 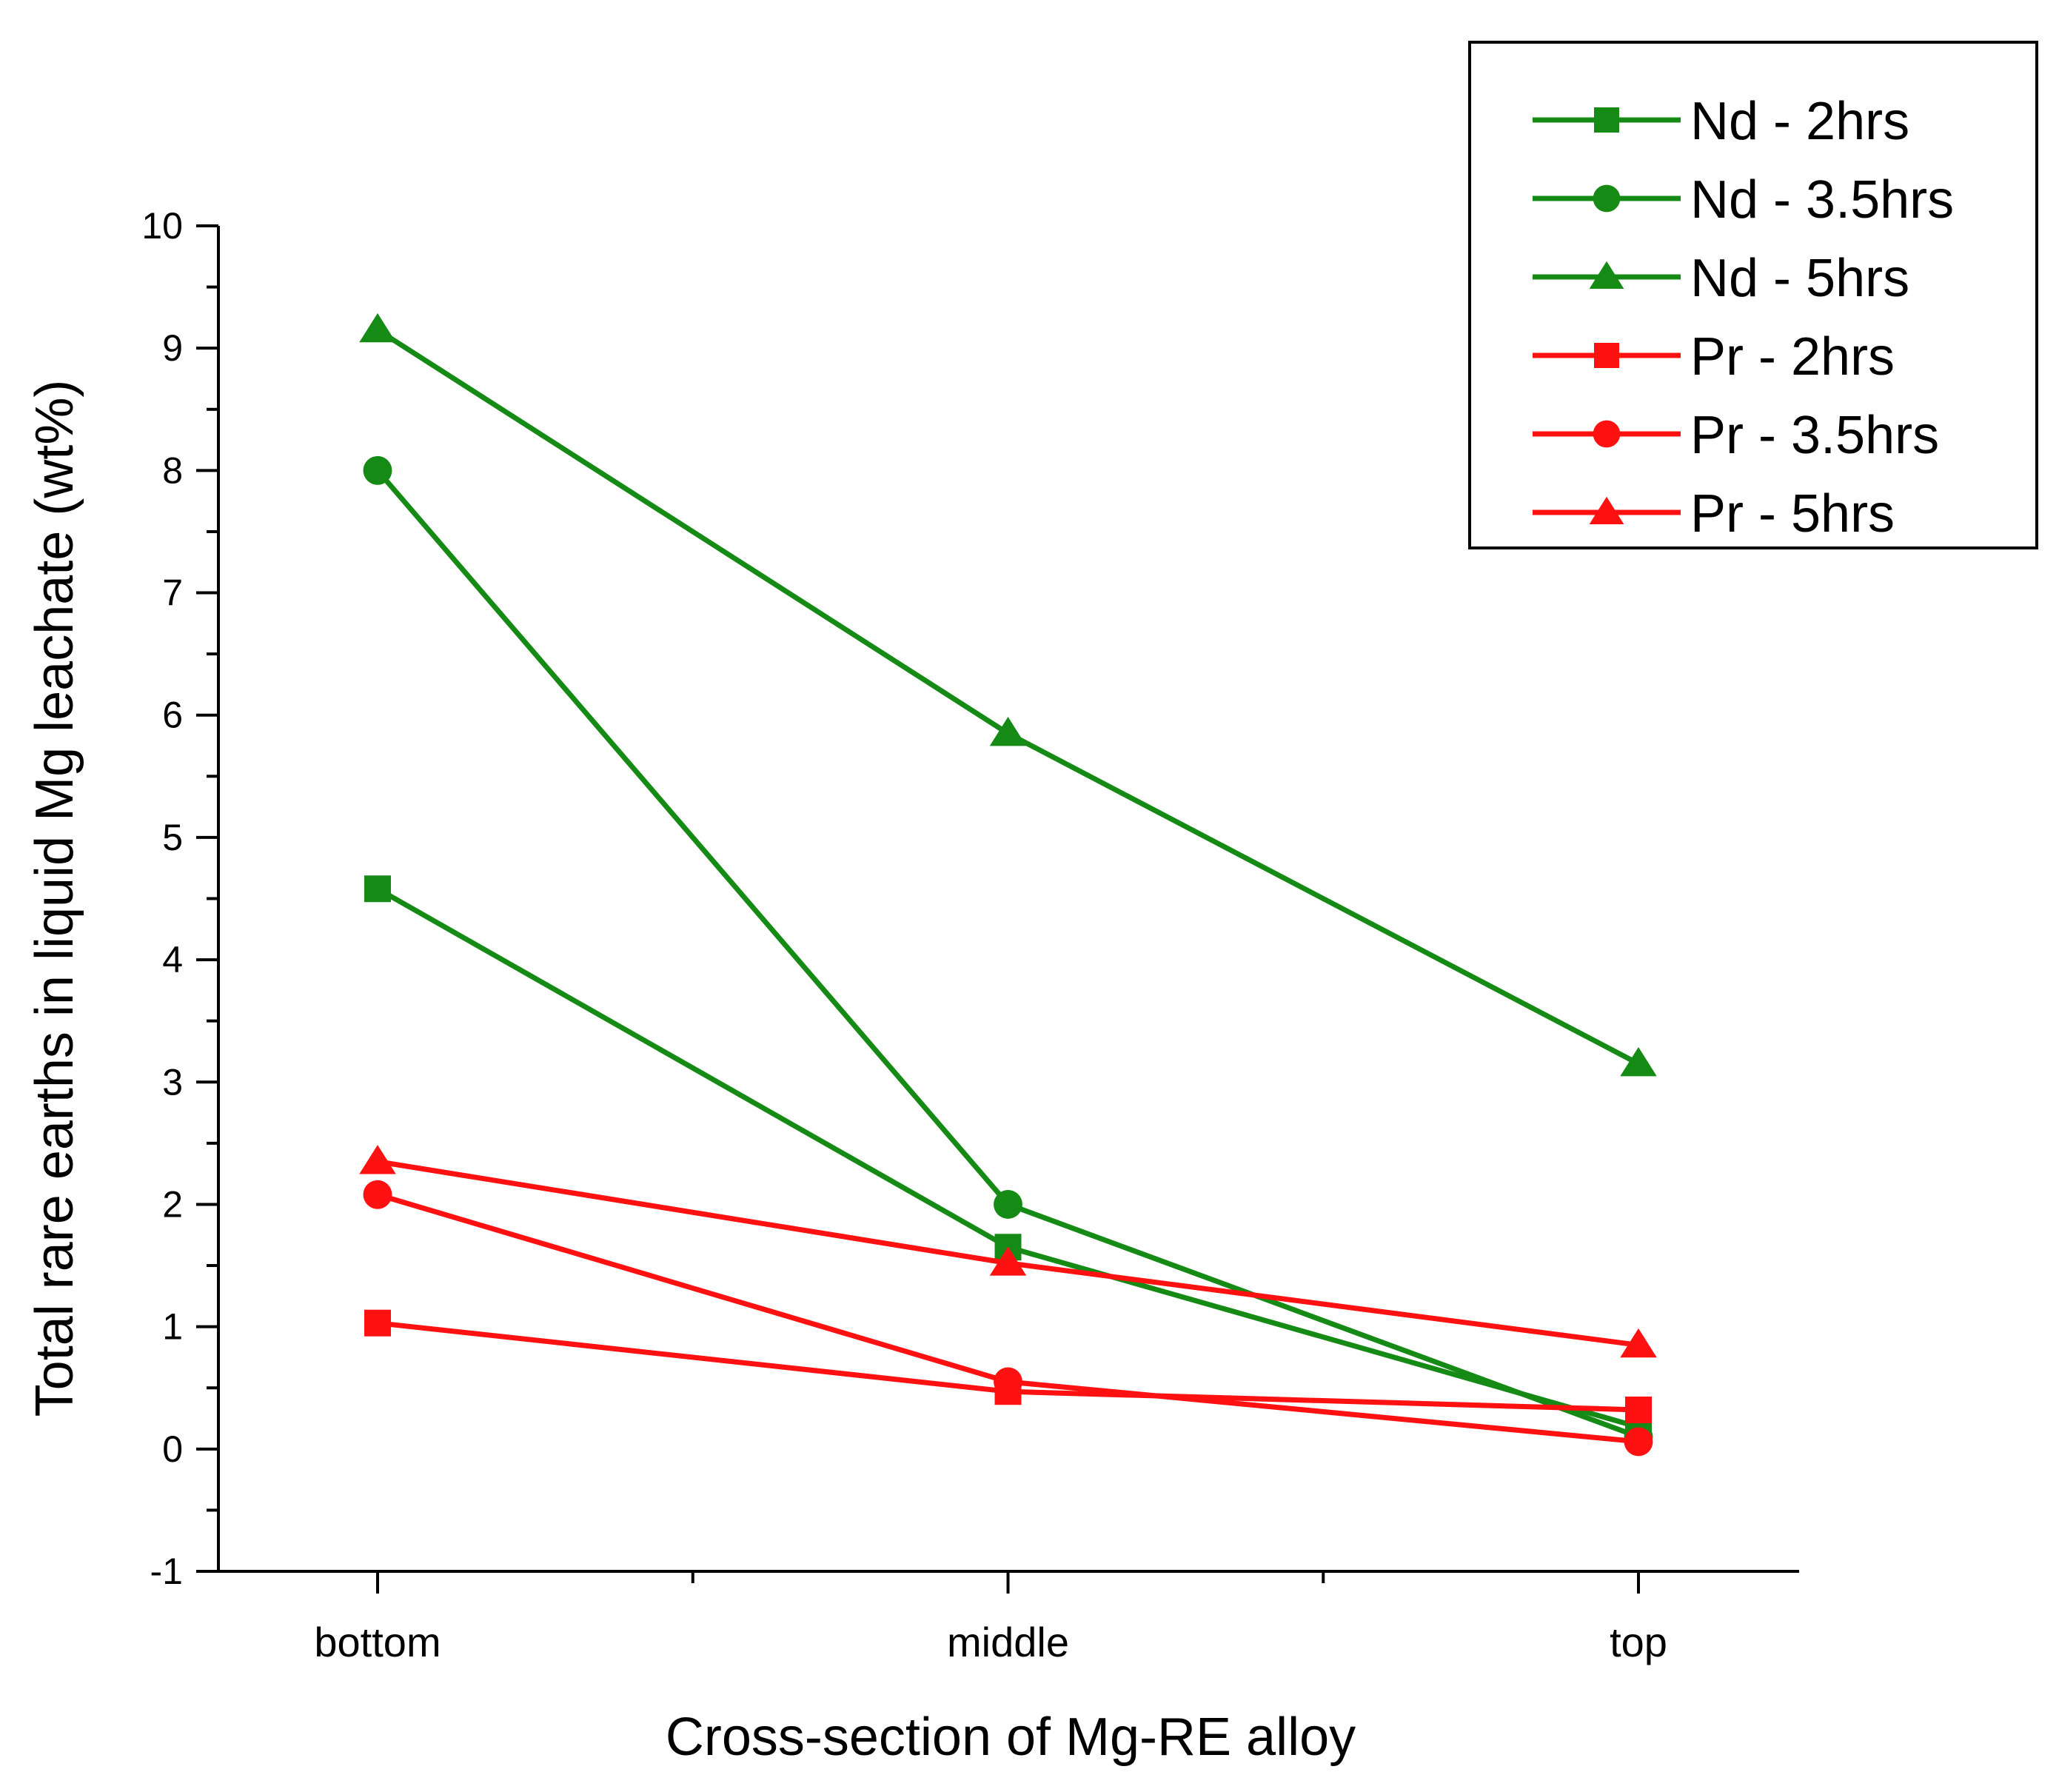 I want to click on legend-item: Nd - 5hrs, so click(x=1721, y=278).